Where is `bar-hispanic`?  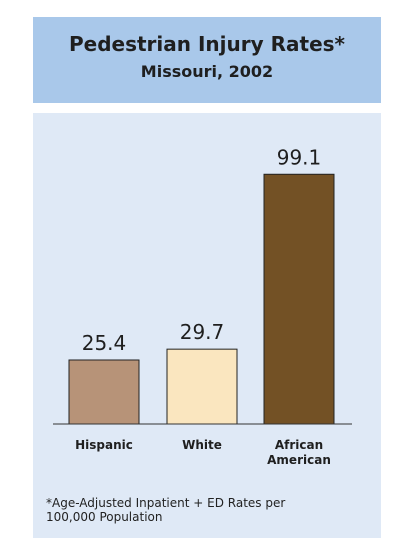 bar-hispanic is located at coordinates (104, 392).